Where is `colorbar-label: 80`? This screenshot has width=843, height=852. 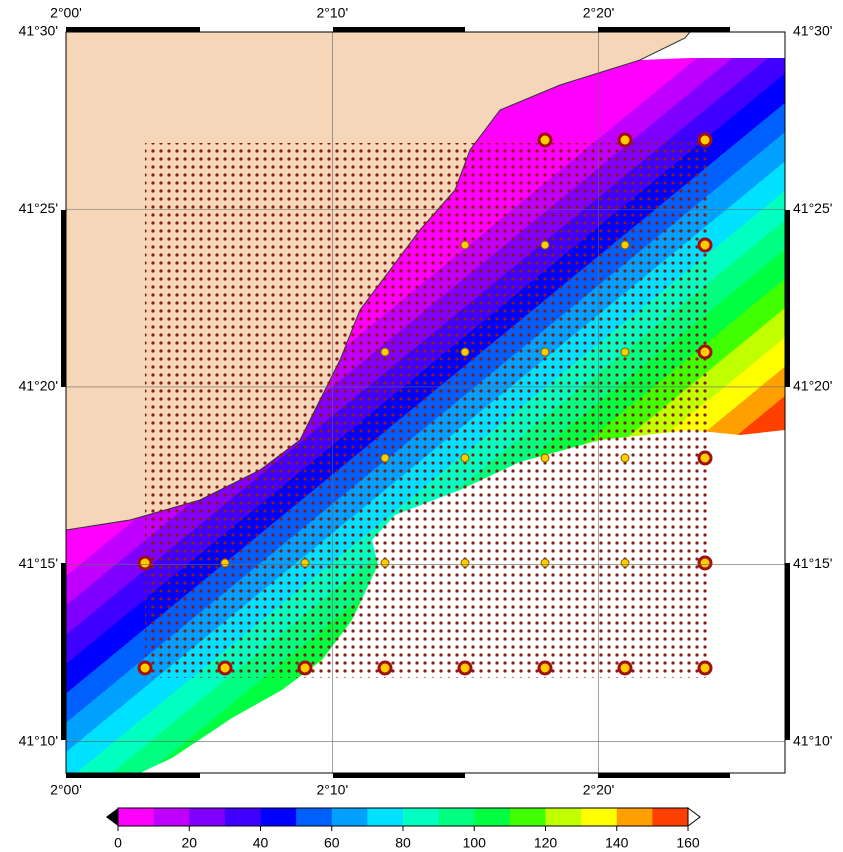 colorbar-label: 80 is located at coordinates (403, 843).